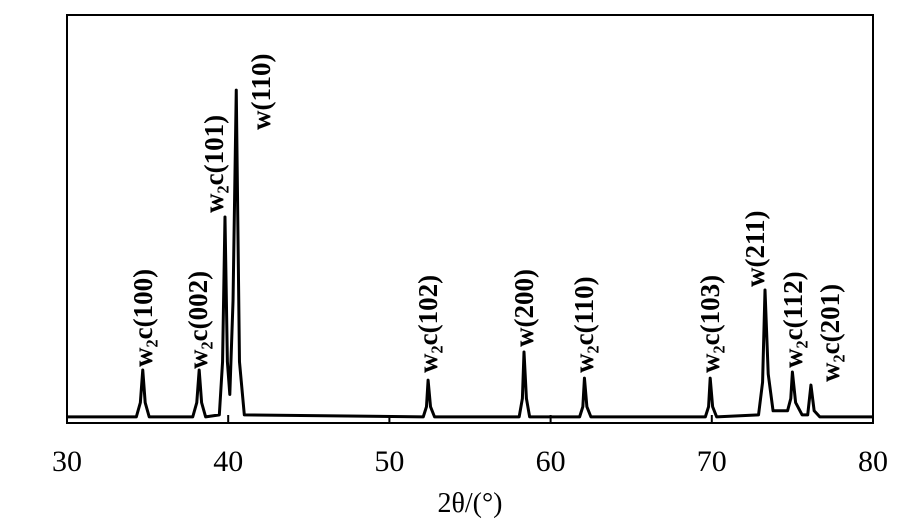  I want to click on peak-label: w(211), so click(755, 249).